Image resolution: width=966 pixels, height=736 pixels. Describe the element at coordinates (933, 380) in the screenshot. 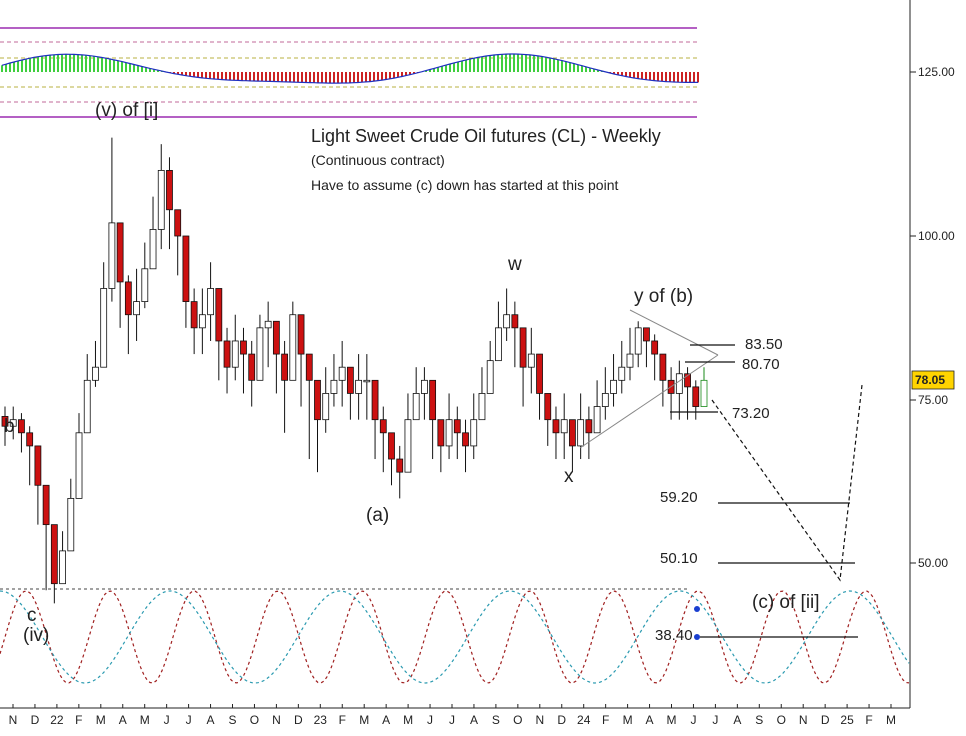

I see `last-price-badge` at that location.